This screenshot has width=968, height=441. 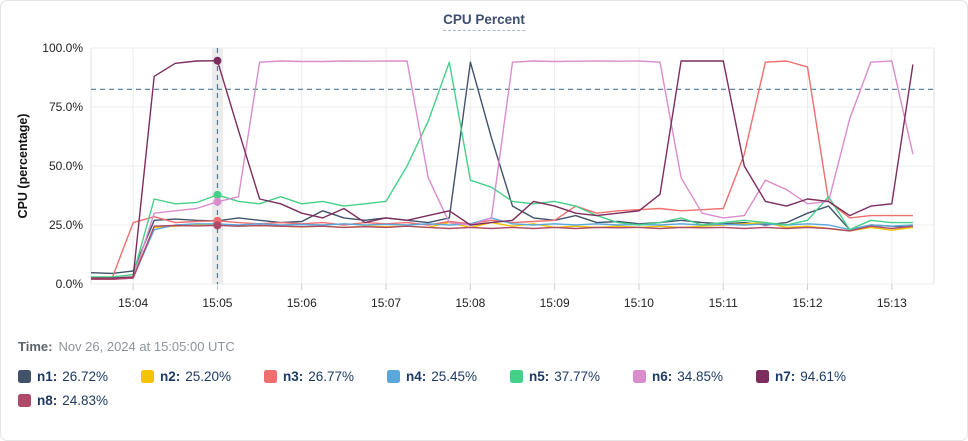 What do you see at coordinates (147, 376) in the screenshot?
I see `legend-swatch-n2` at bounding box center [147, 376].